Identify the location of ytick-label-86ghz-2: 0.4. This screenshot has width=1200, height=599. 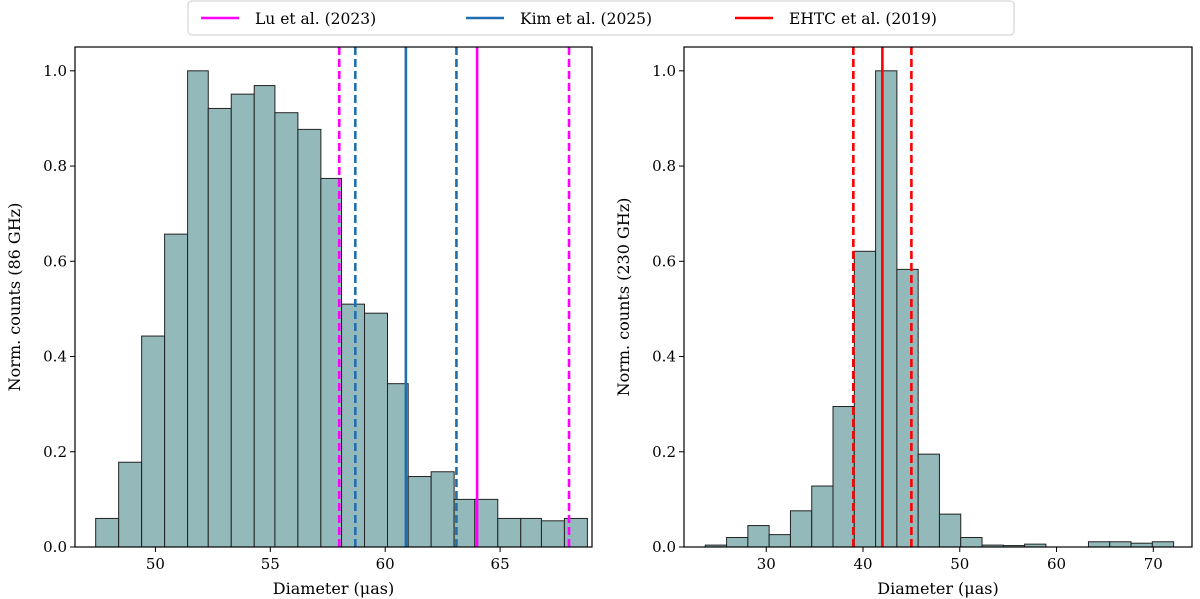
(55, 357).